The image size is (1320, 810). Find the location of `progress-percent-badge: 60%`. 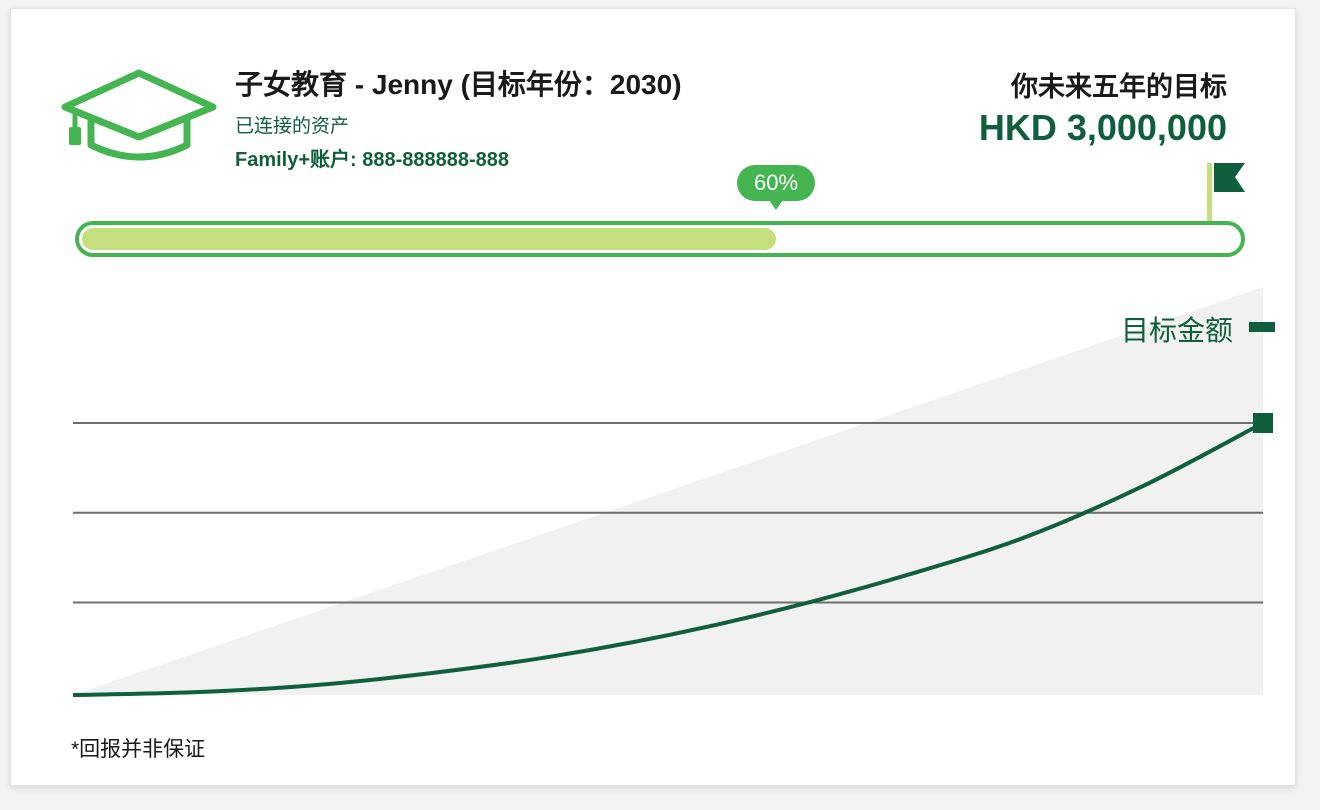

progress-percent-badge: 60% is located at coordinates (776, 187).